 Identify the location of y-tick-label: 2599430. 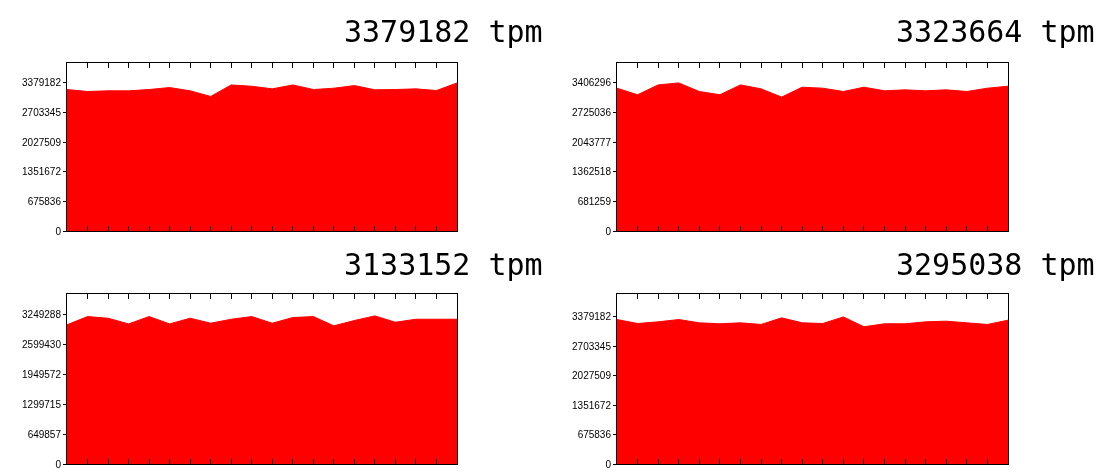
(42, 345).